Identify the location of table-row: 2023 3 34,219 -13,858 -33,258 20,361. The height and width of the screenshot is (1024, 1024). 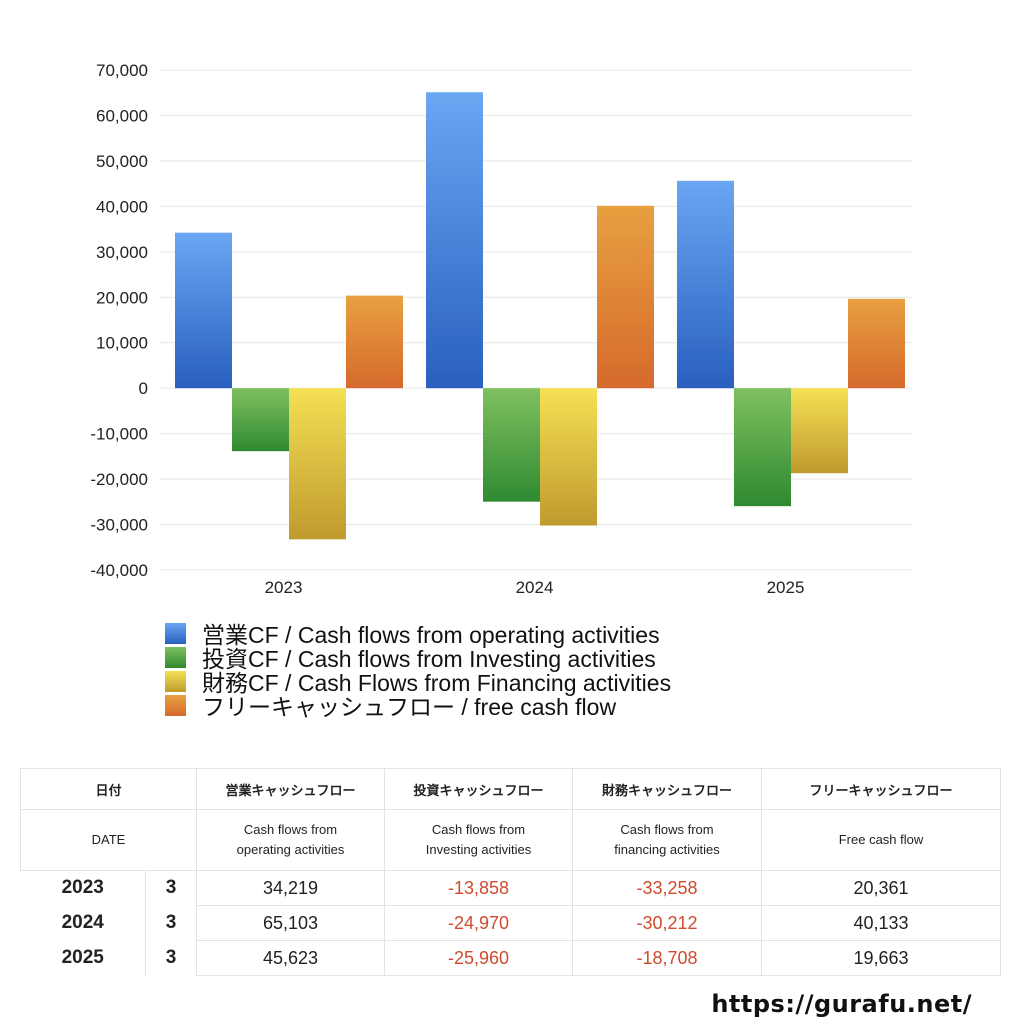
(511, 888).